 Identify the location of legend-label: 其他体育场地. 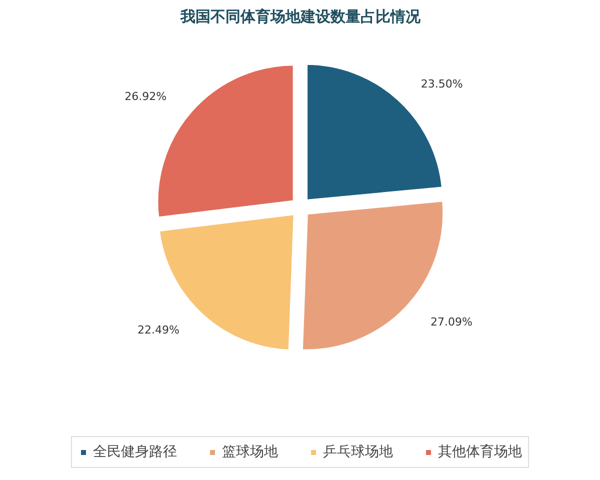
(480, 452).